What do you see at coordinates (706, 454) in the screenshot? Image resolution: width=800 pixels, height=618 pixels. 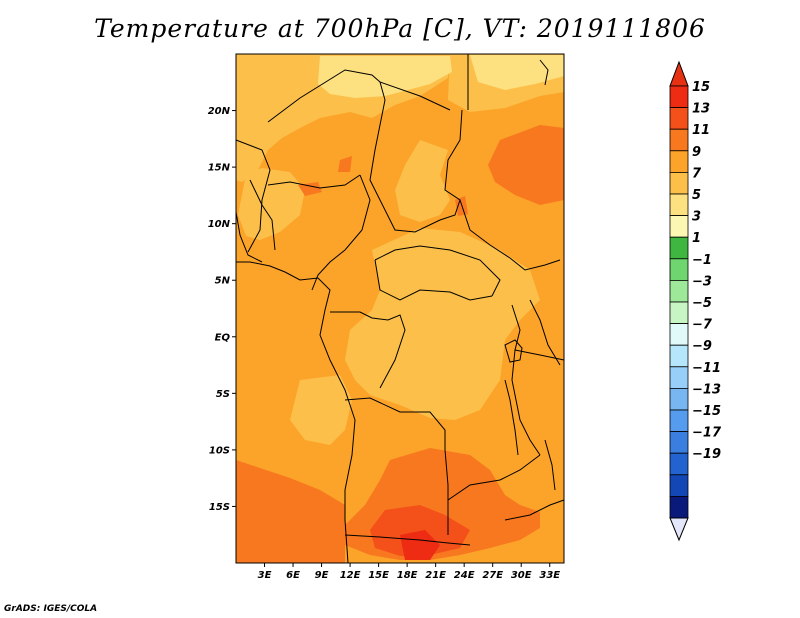 I see `colorbar-label: −19` at bounding box center [706, 454].